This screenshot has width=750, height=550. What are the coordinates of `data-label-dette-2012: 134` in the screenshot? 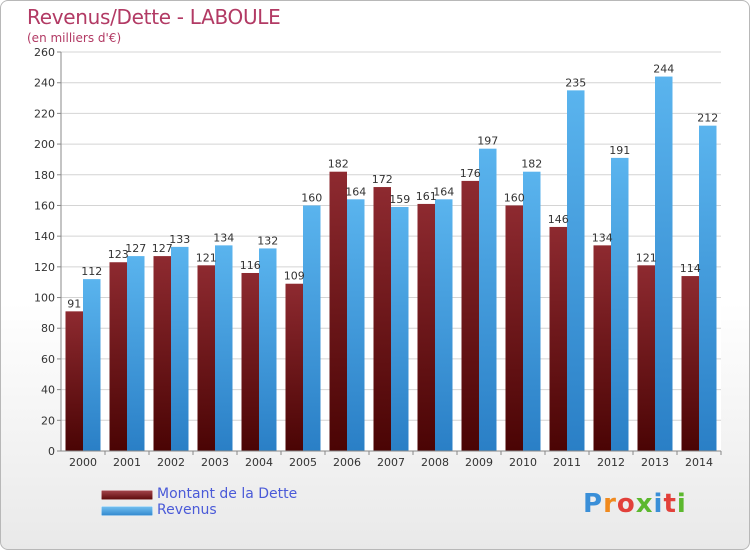 It's located at (602, 237).